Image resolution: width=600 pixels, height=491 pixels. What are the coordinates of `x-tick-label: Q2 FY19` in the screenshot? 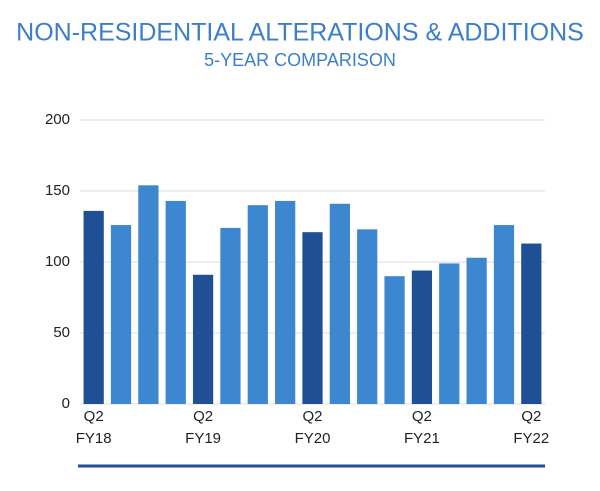 It's located at (203, 427).